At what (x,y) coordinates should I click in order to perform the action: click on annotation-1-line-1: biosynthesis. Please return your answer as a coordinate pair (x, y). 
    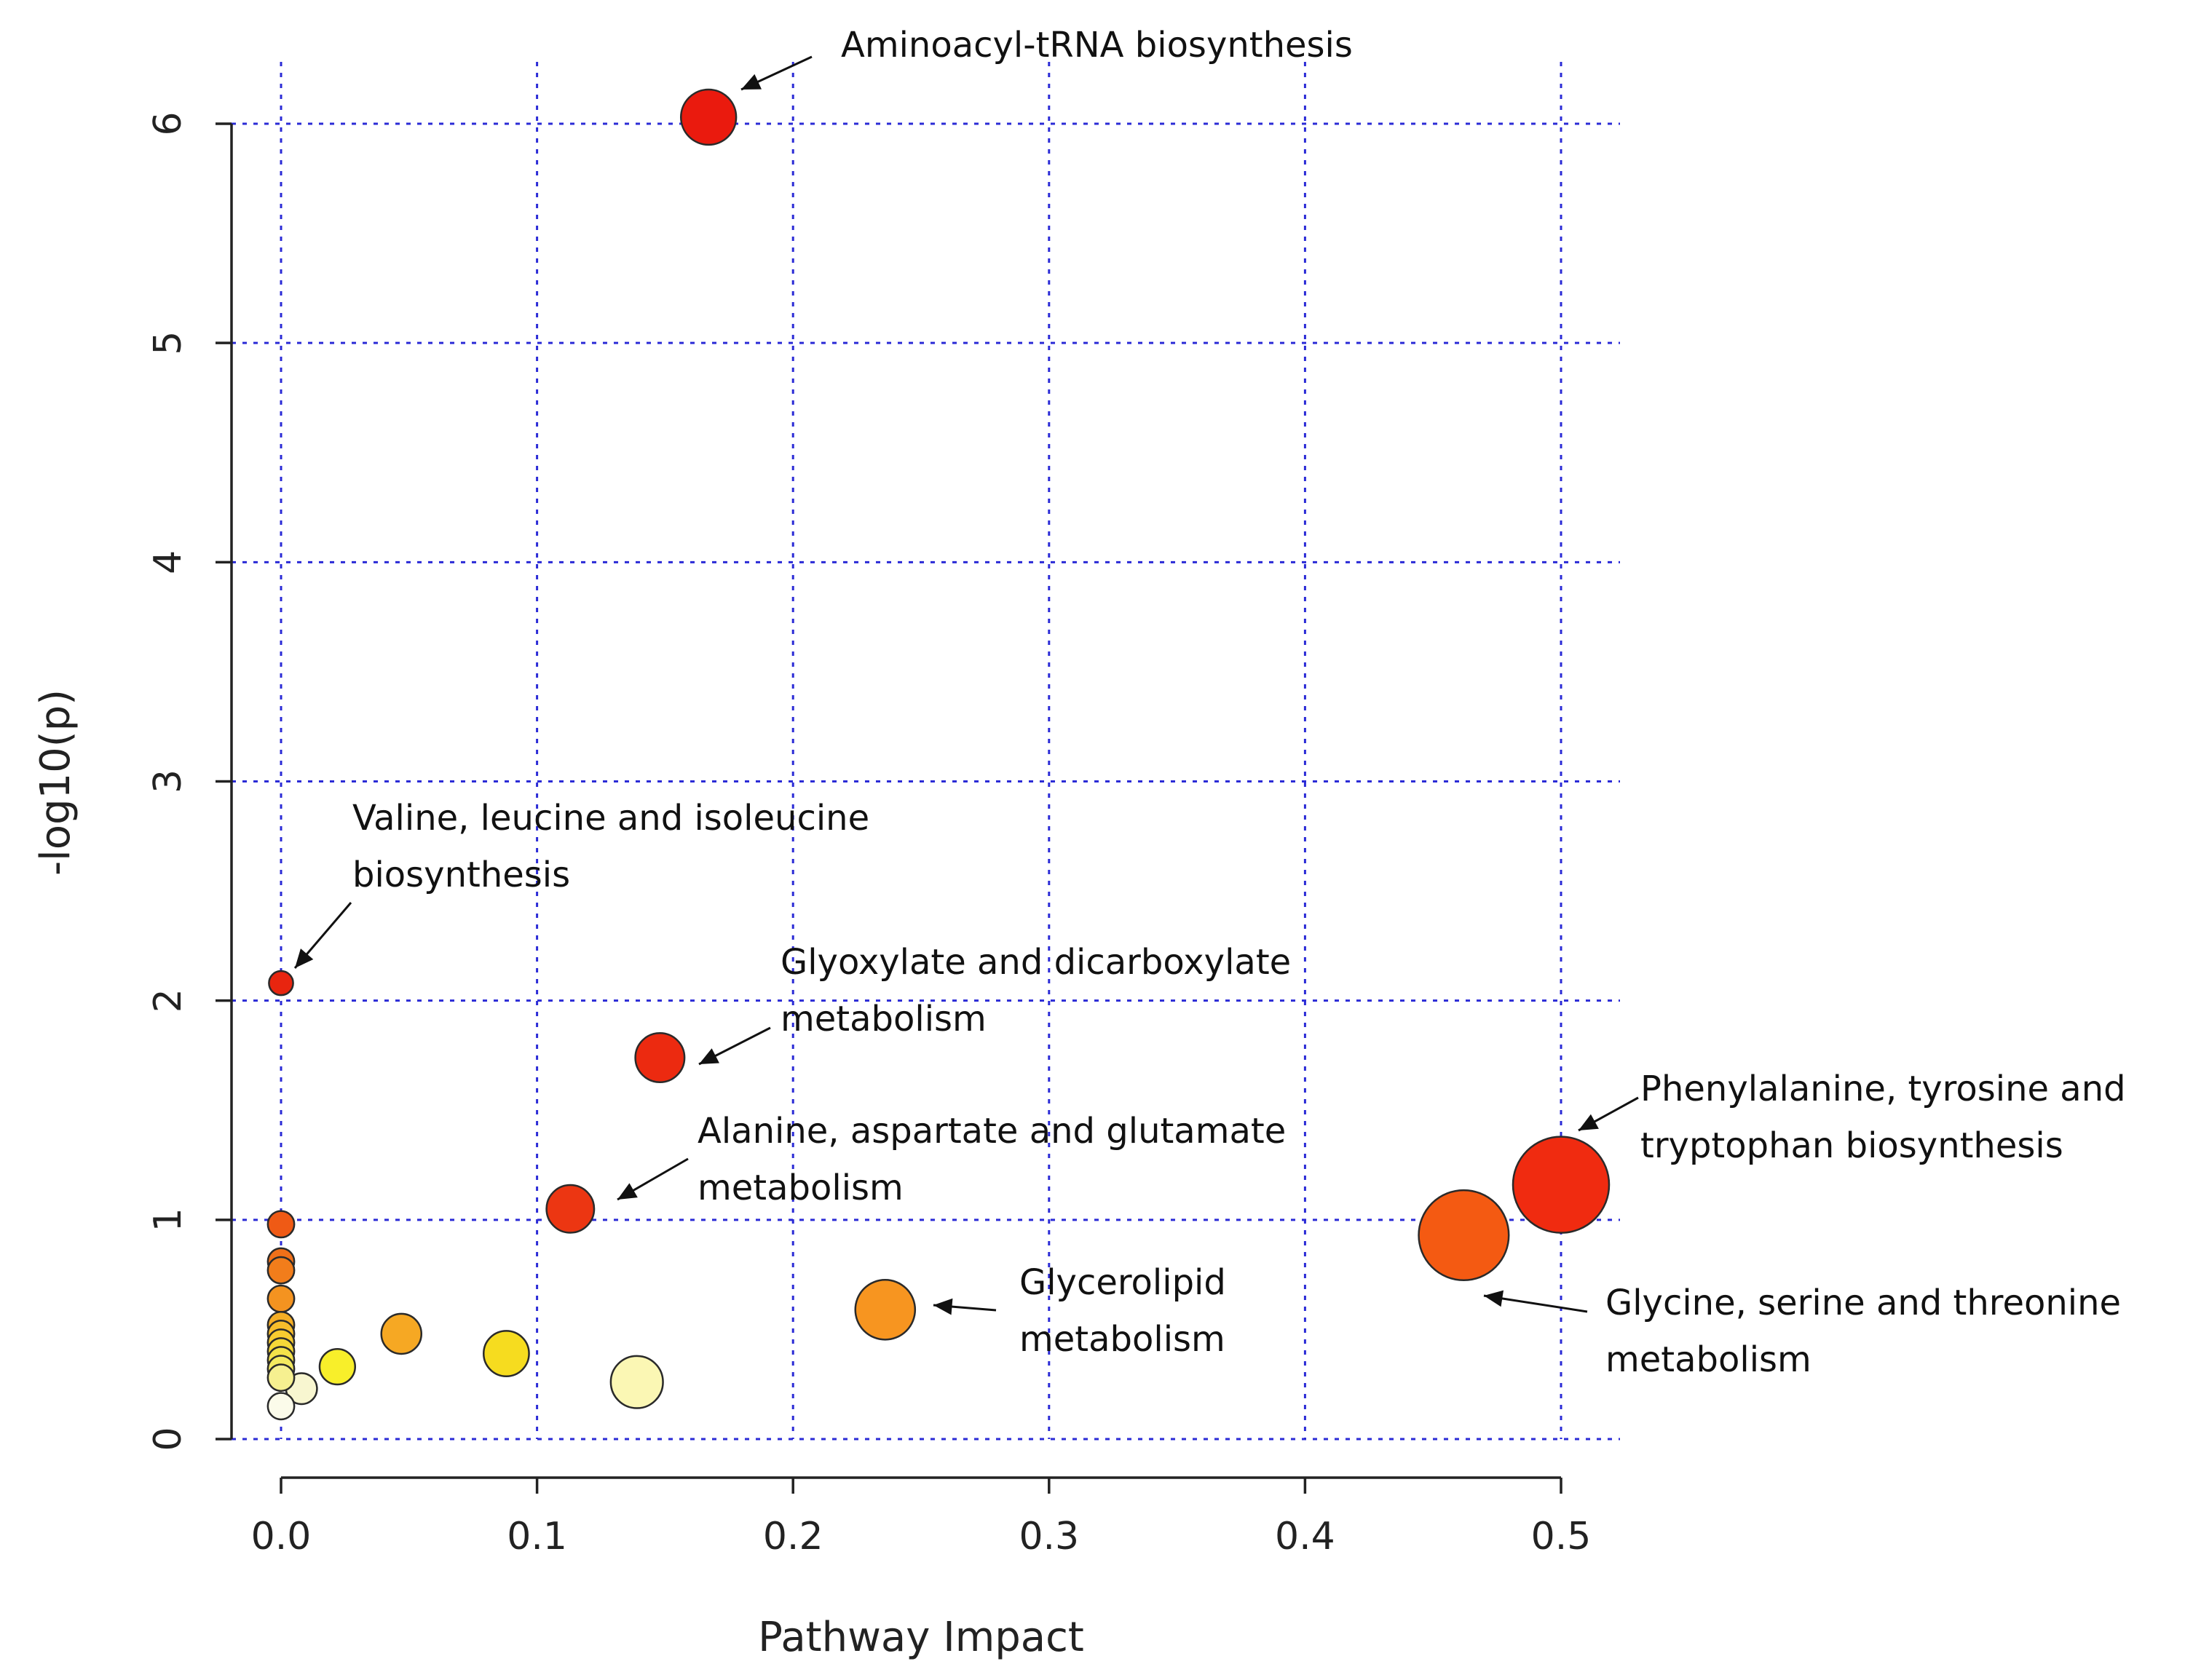
    Looking at the image, I should click on (461, 875).